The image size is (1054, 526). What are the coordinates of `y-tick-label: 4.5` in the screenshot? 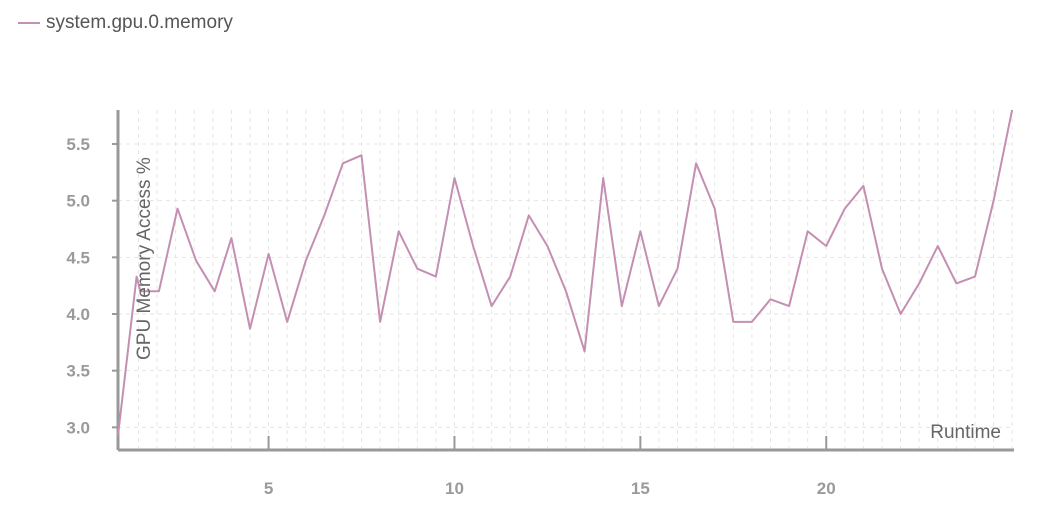 It's located at (78, 257).